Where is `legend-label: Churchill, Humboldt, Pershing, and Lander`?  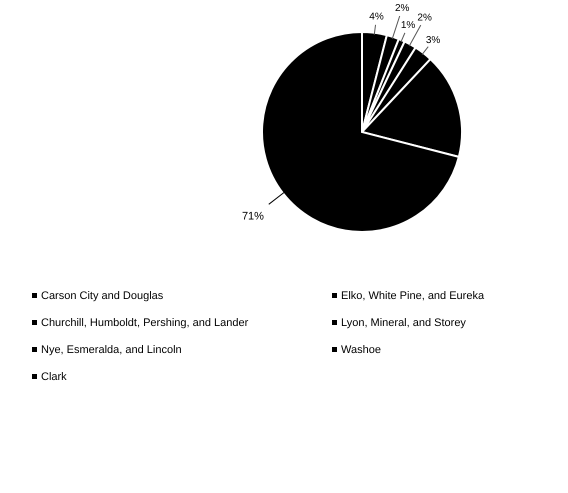
legend-label: Churchill, Humboldt, Pershing, and Lander is located at coordinates (145, 322).